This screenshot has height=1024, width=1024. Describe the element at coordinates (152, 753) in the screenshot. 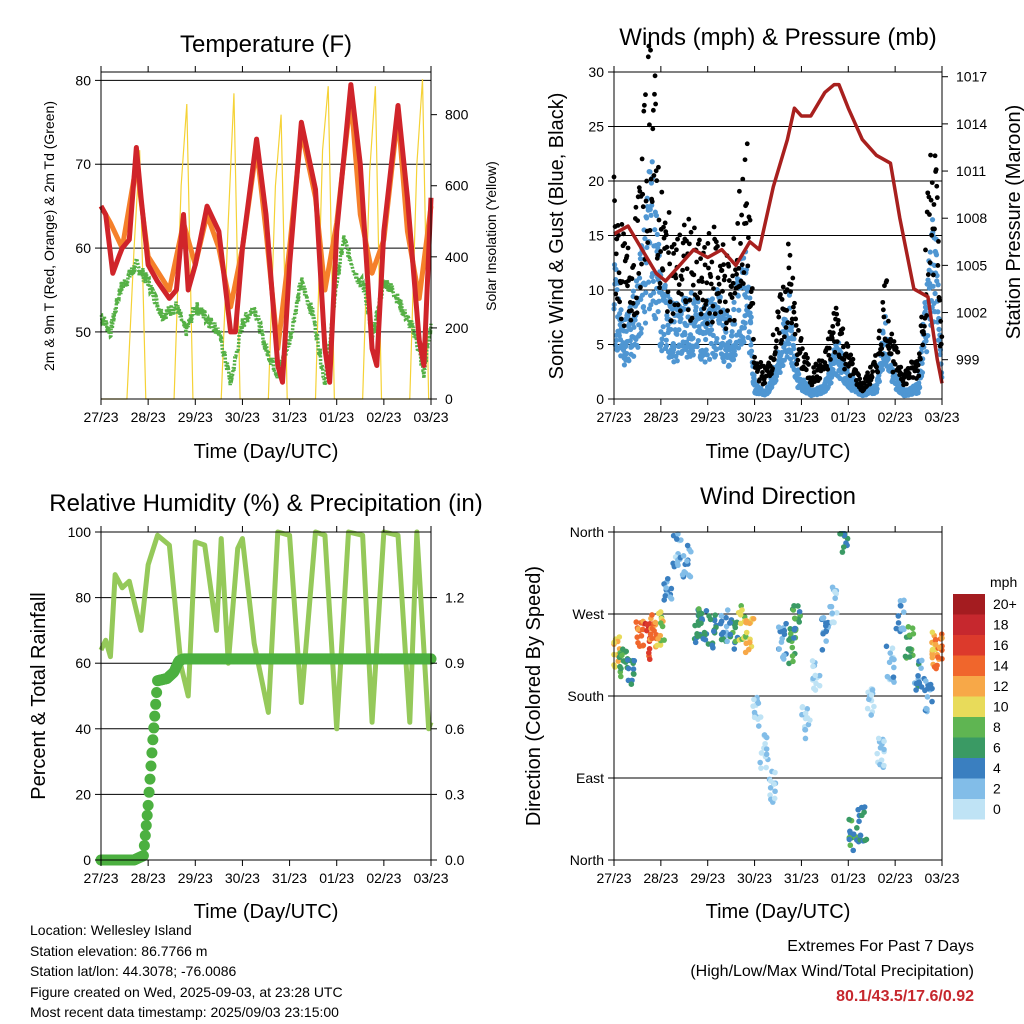

I see `precip-point` at that location.